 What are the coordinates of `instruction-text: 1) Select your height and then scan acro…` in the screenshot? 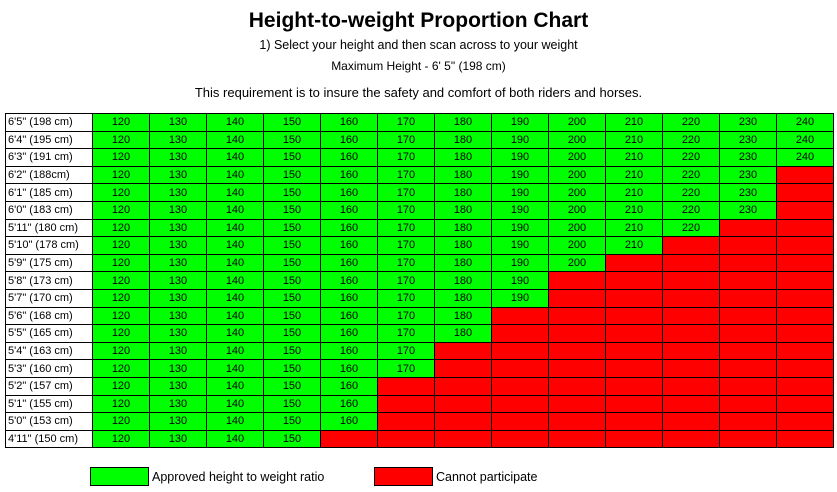 It's located at (418, 45).